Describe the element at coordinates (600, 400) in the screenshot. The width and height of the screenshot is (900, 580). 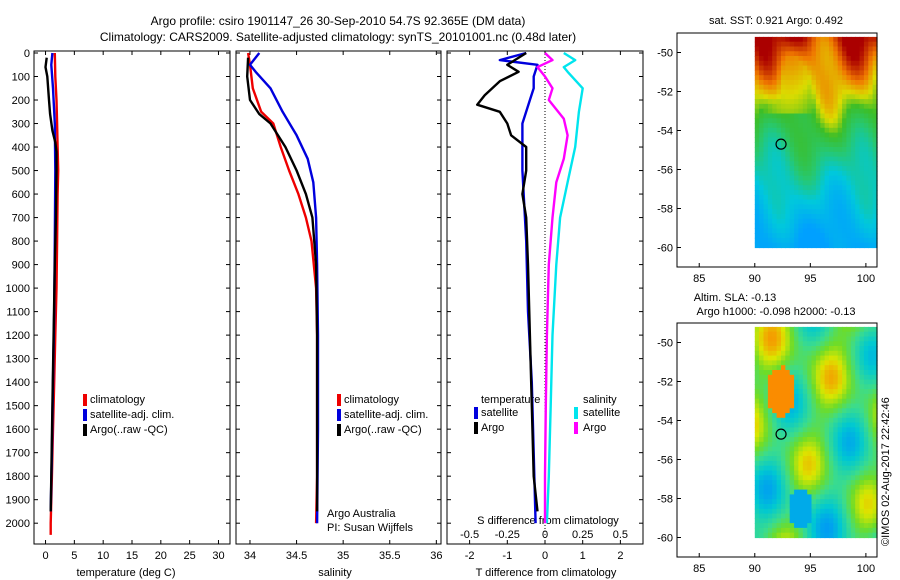
I see `legend-title-salinity: salinity` at that location.